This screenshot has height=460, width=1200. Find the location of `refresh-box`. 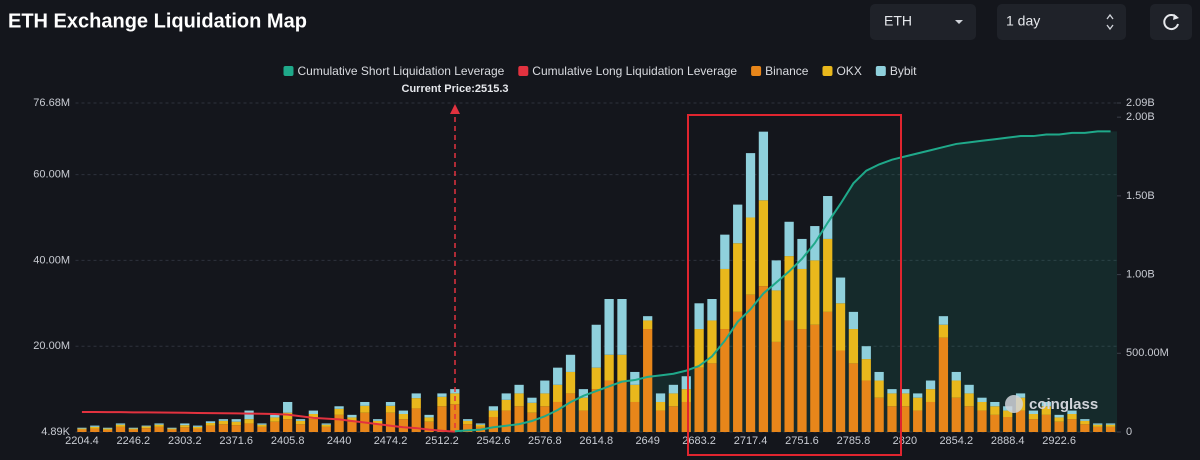

refresh-box is located at coordinates (1171, 22).